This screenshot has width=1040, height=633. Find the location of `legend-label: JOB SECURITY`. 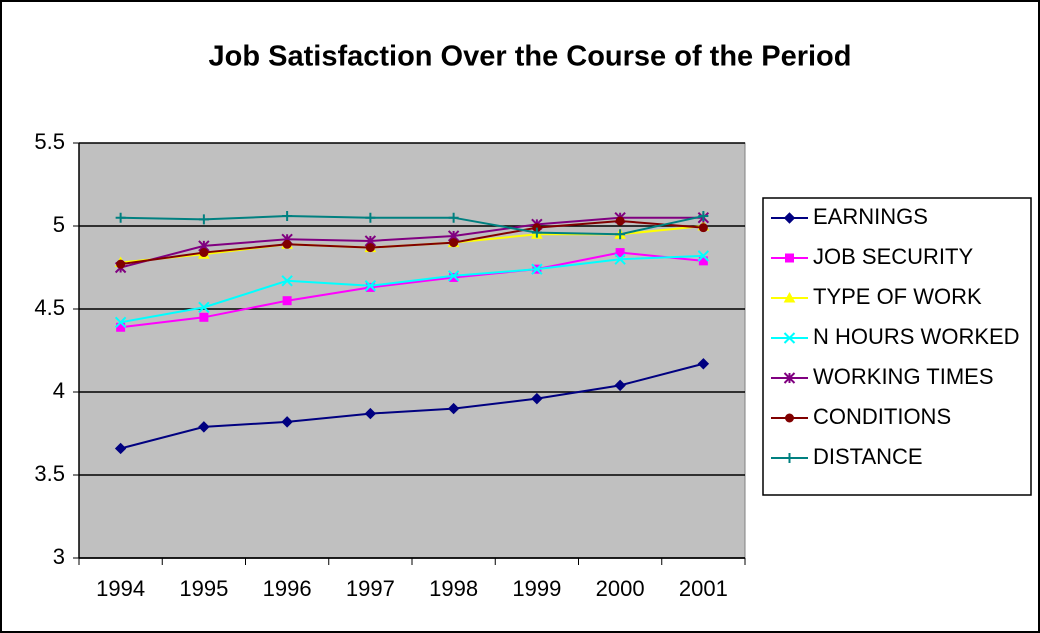

legend-label: JOB SECURITY is located at coordinates (893, 256).